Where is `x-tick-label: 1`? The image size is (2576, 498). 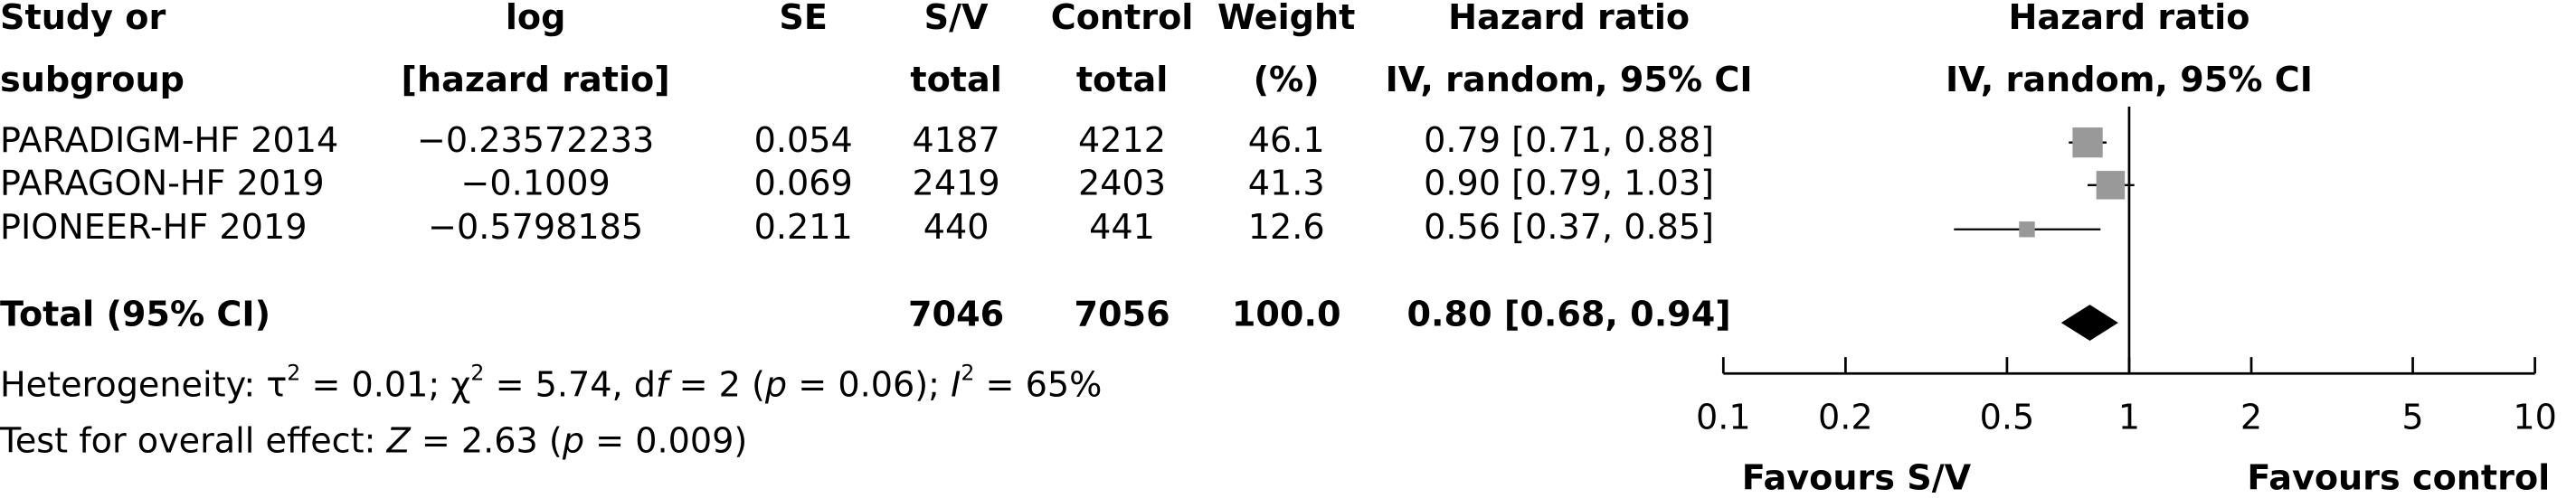 x-tick-label: 1 is located at coordinates (2129, 417).